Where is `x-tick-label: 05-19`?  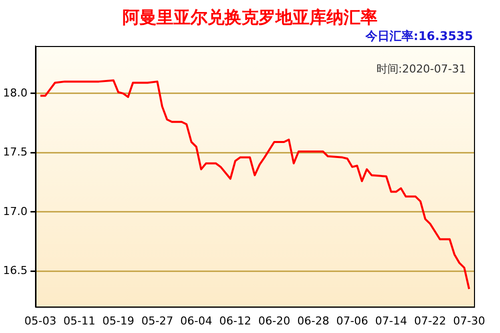
x-tick-label: 05-19 is located at coordinates (118, 321).